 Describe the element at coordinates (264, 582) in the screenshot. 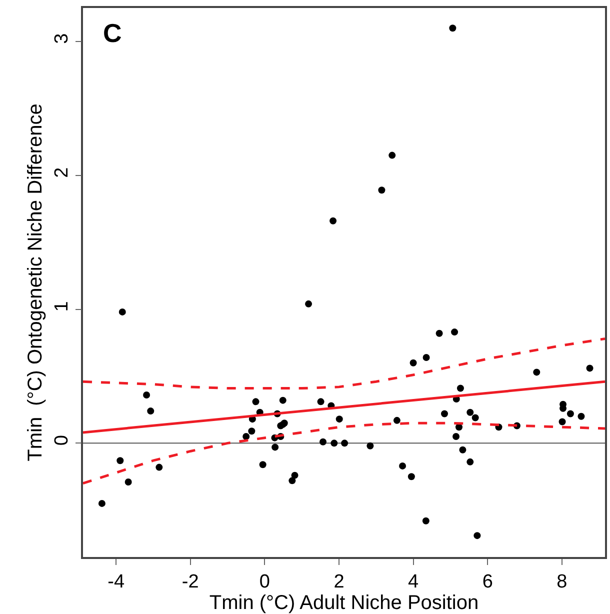

I see `x-tick-label: 0` at that location.